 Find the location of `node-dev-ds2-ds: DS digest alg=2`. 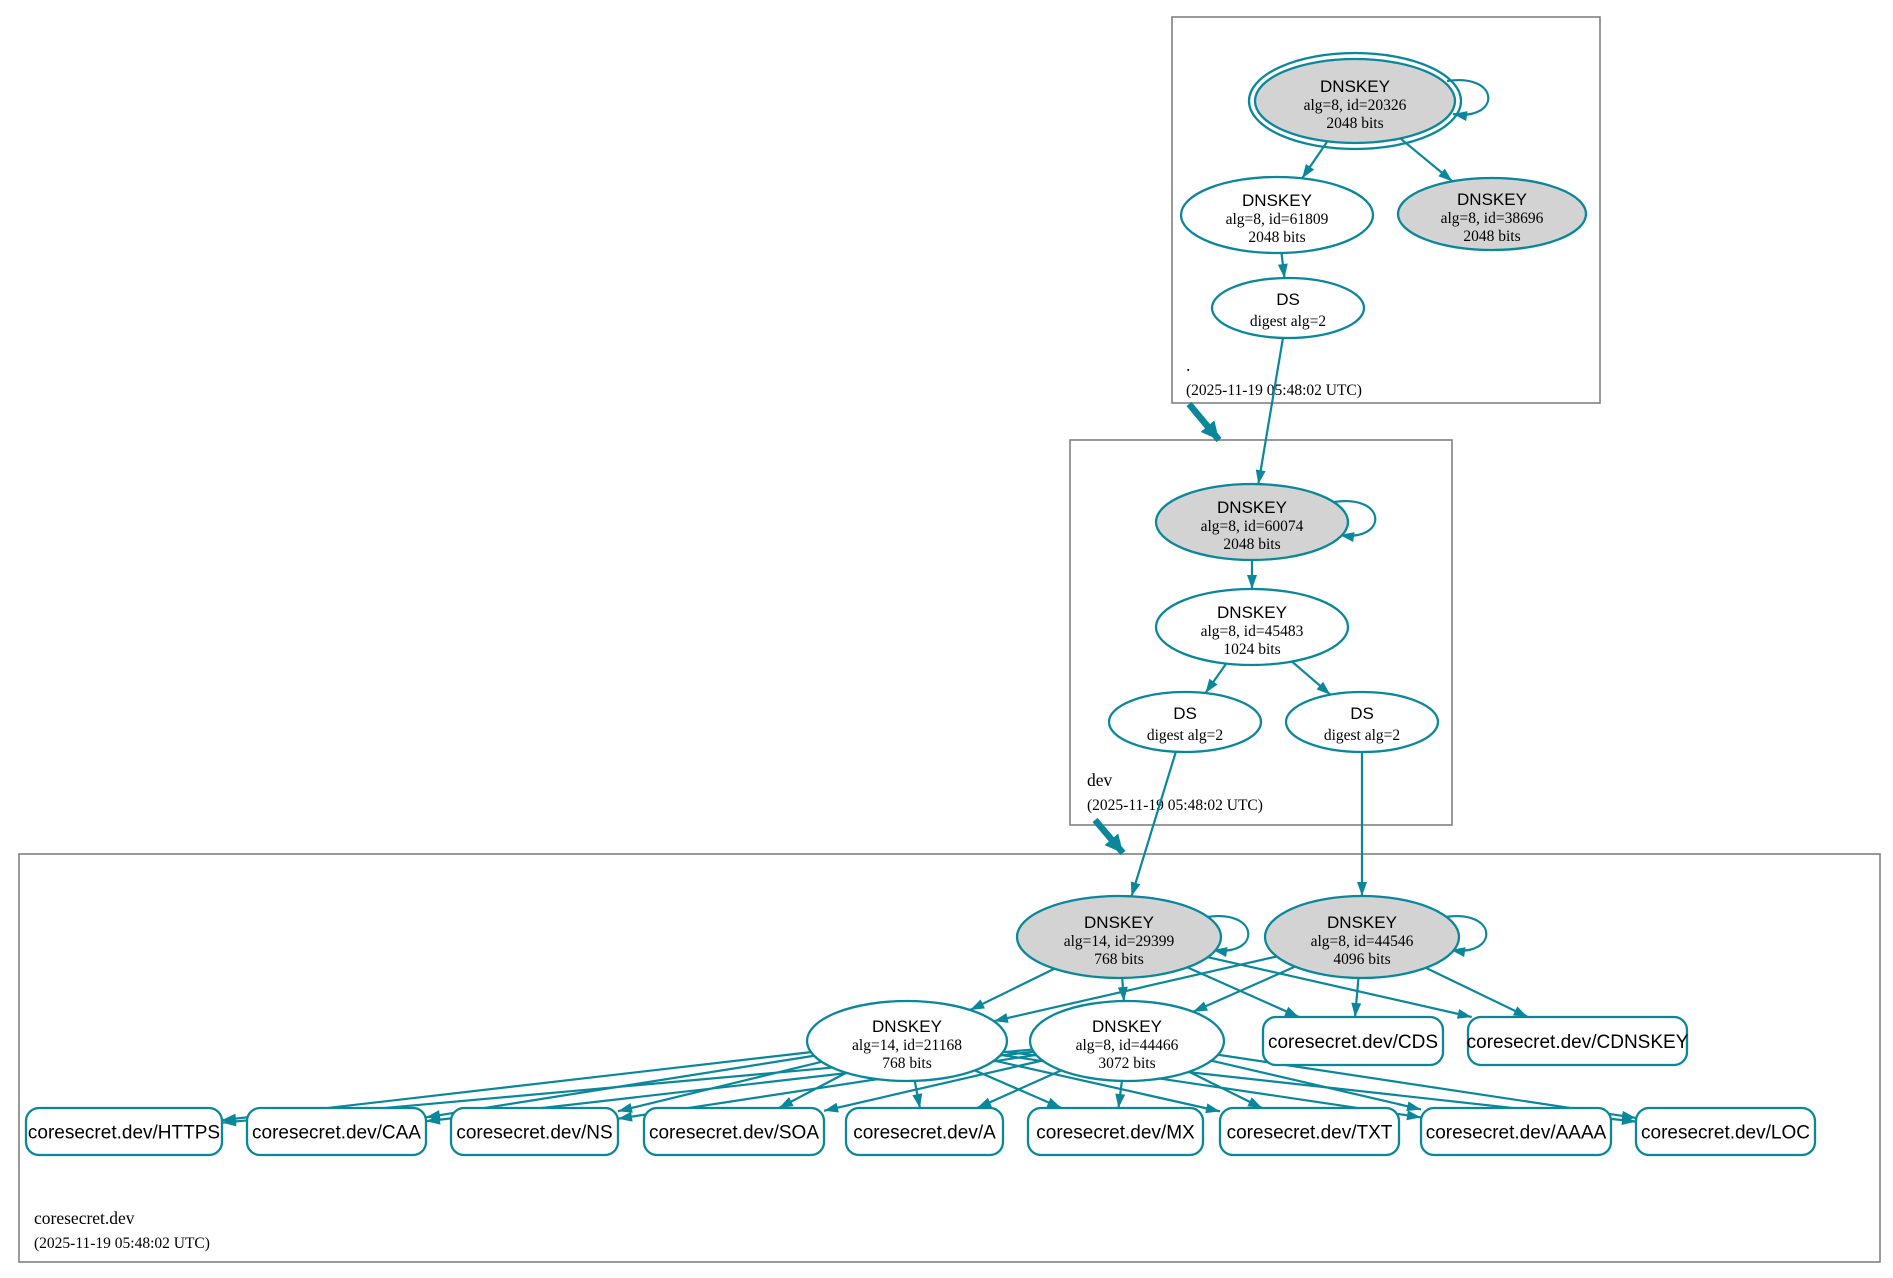

node-dev-ds2-ds: DS digest alg=2 is located at coordinates (1362, 722).